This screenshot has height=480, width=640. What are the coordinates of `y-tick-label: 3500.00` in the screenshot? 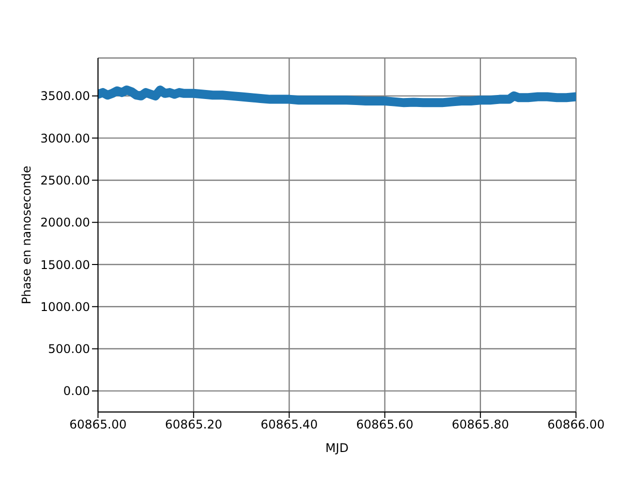 It's located at (65, 96).